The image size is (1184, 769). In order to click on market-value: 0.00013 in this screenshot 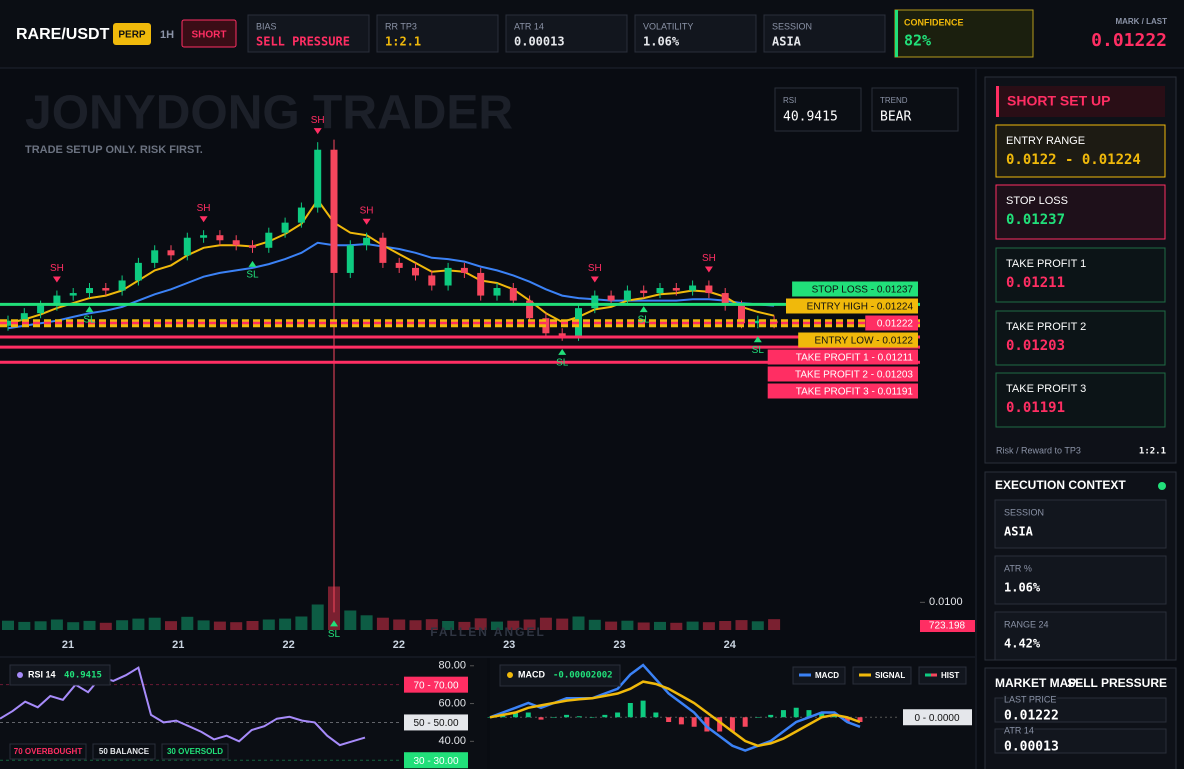, I will do `click(1031, 747)`.